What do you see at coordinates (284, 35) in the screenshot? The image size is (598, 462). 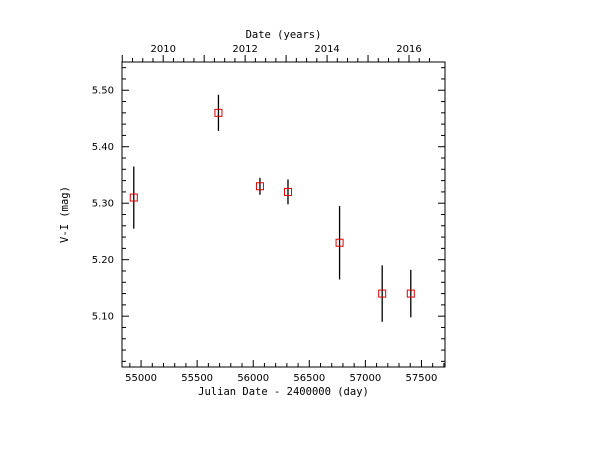 I see `top-axis-title: Date (years)` at bounding box center [284, 35].